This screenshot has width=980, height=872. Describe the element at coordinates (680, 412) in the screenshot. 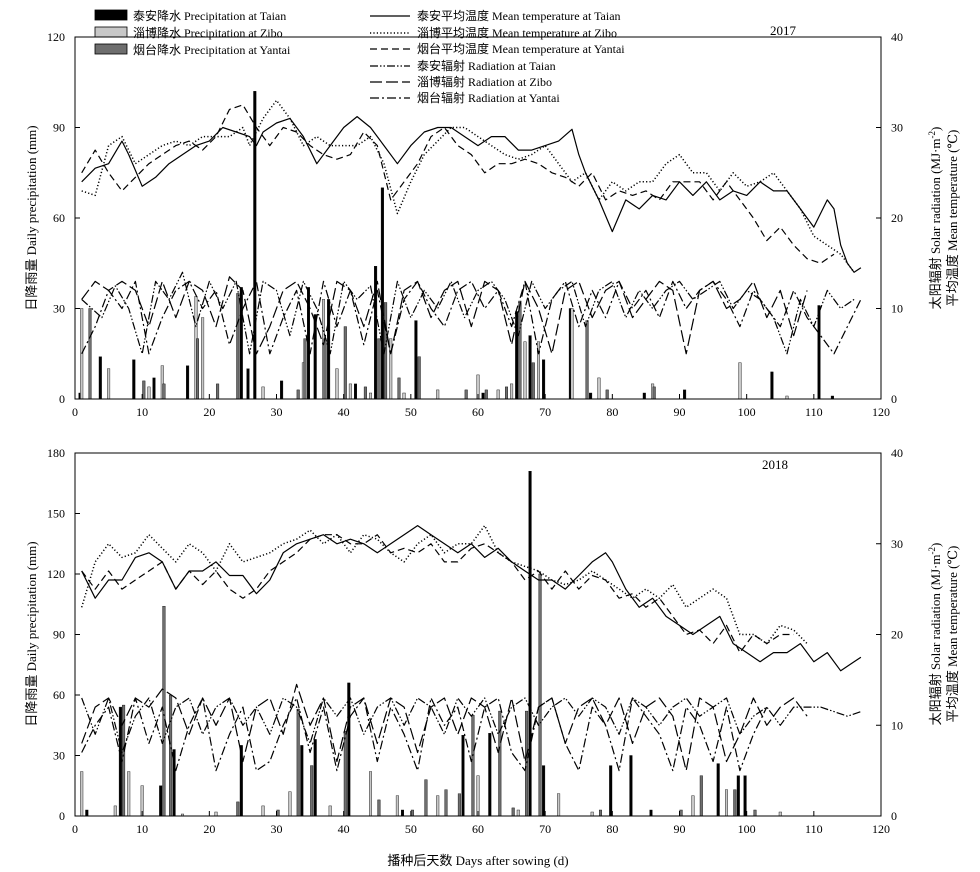

I see `x-tick-label-2017-90: 90` at that location.